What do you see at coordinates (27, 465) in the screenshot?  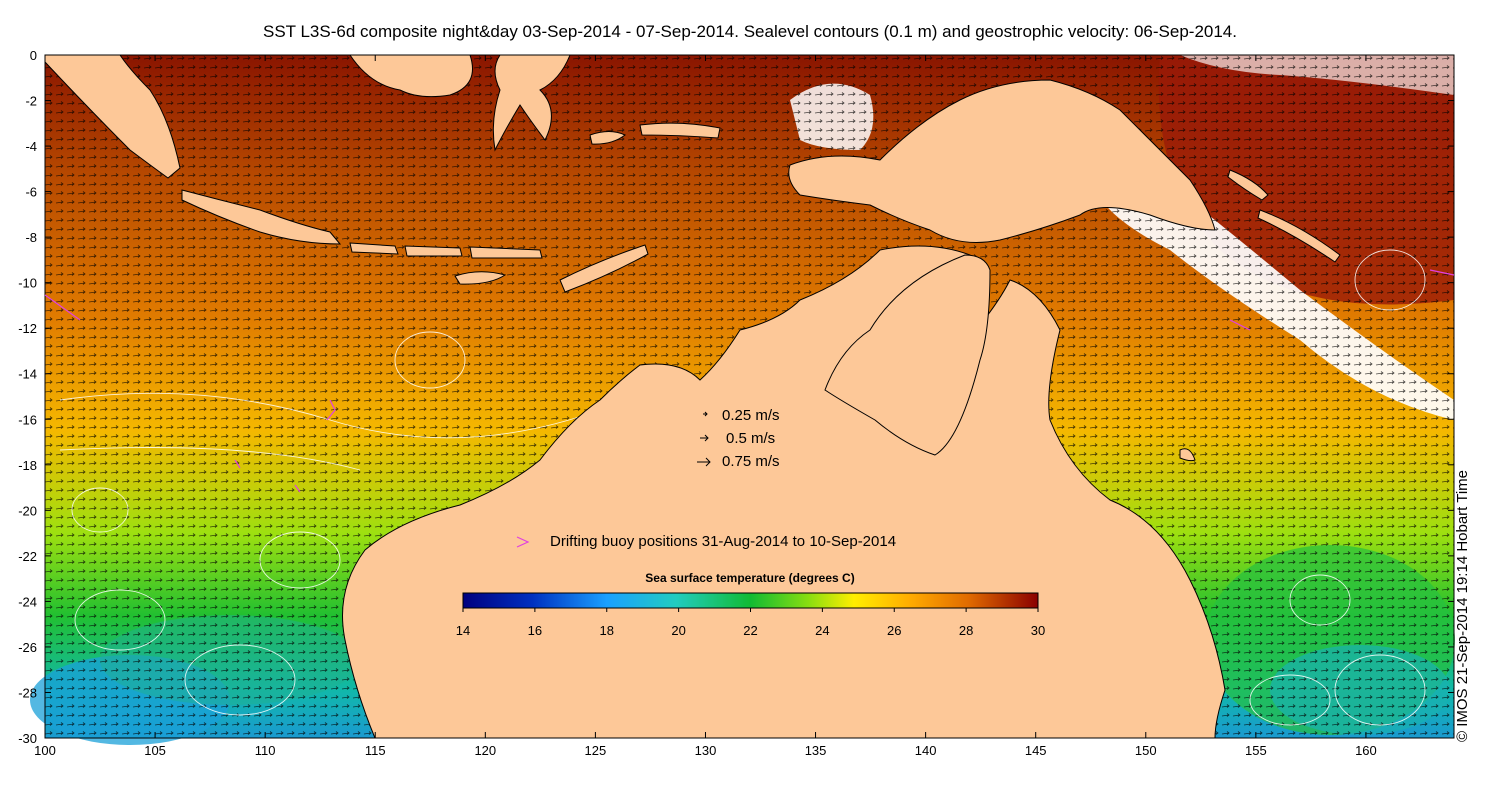 I see `y-tick-label: -18` at bounding box center [27, 465].